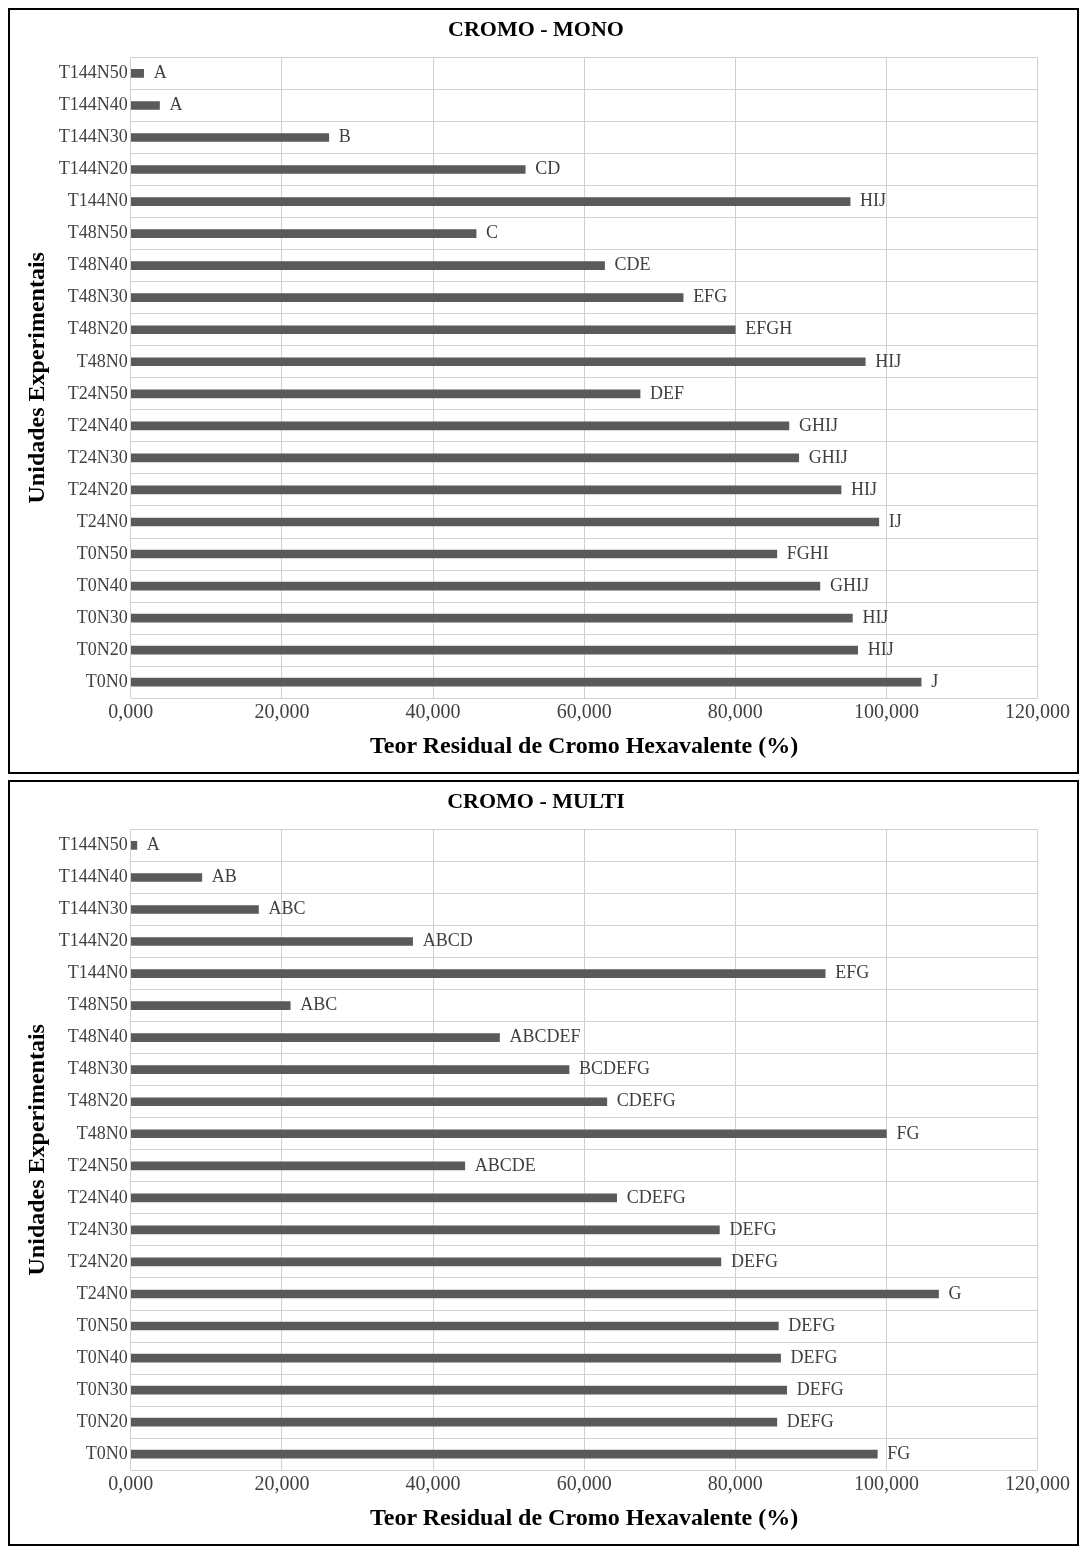 The width and height of the screenshot is (1089, 1551). I want to click on data-label: CDE, so click(632, 264).